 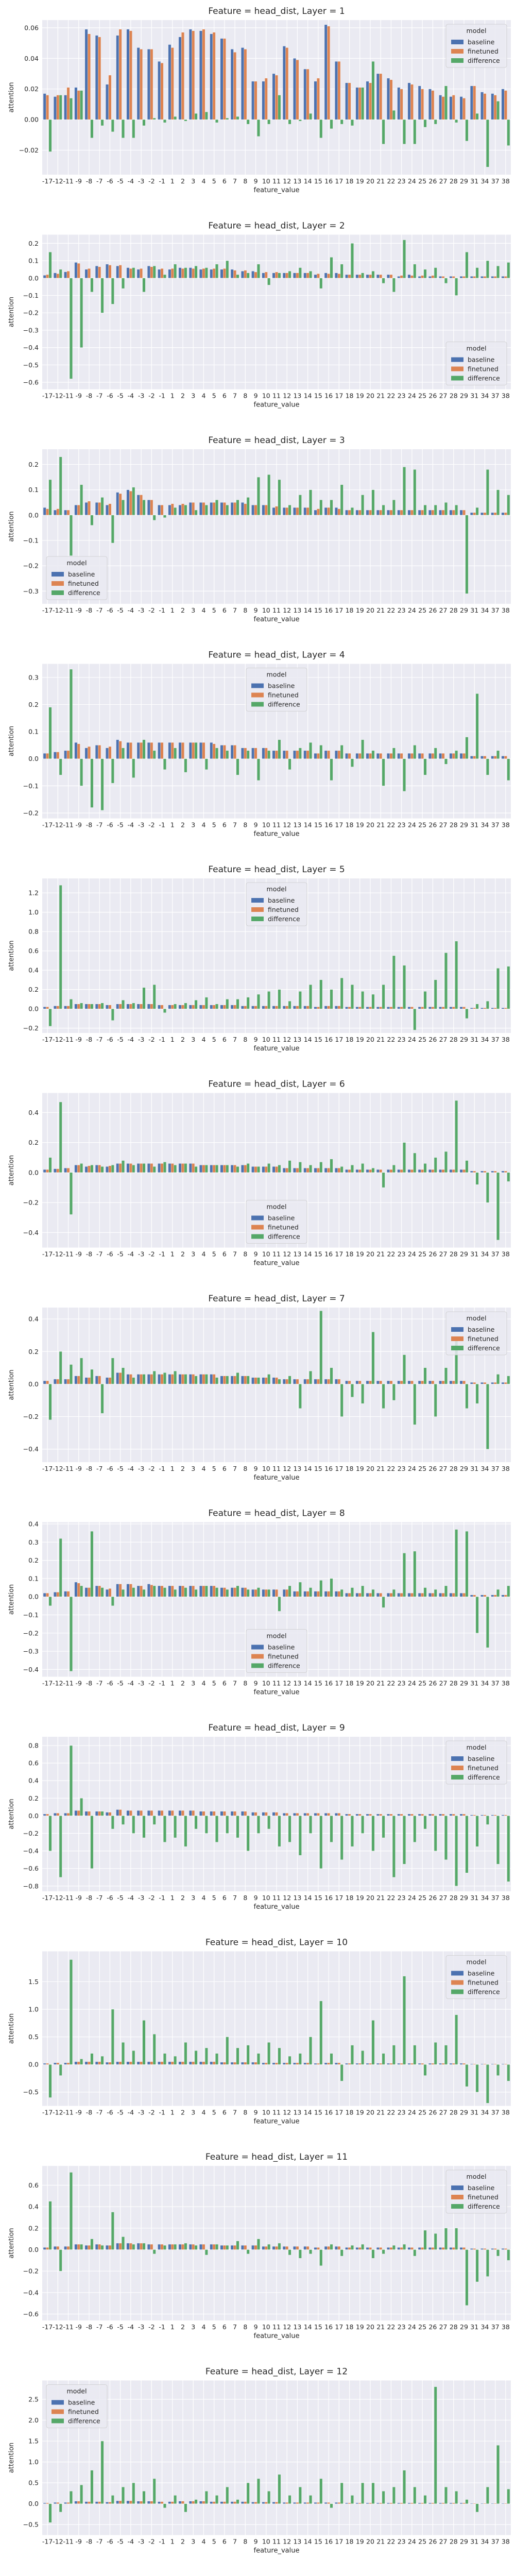 I want to click on x-tick-label: -12, so click(x=58, y=2542).